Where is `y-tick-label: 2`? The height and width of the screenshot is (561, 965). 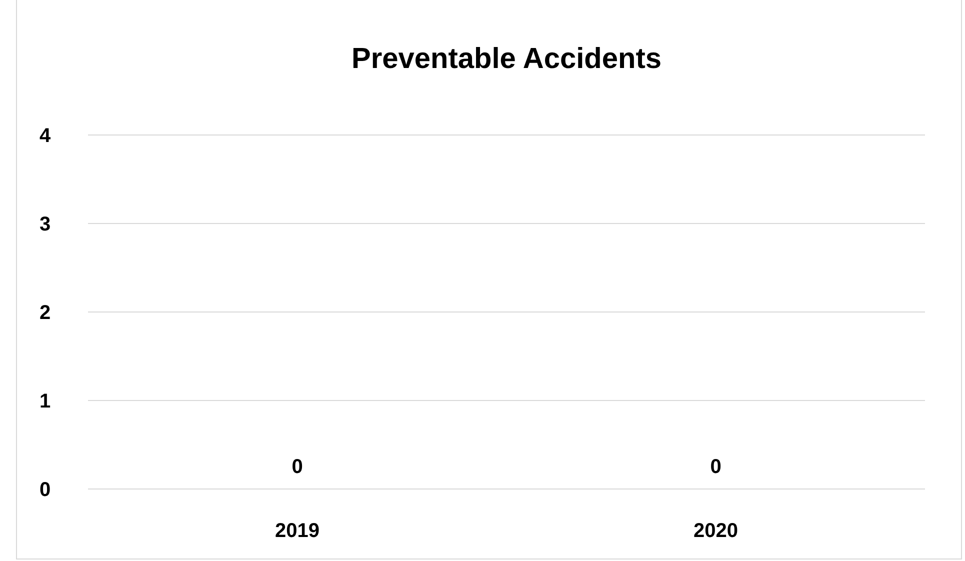
y-tick-label: 2 is located at coordinates (45, 313).